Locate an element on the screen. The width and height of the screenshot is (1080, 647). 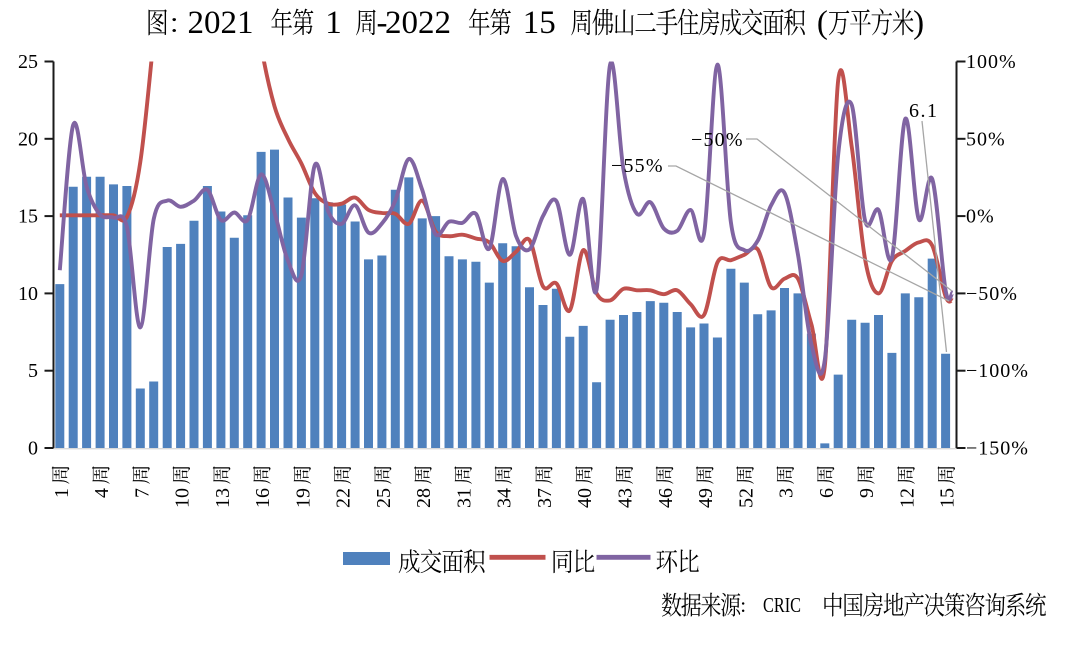
svg-text: 13 is located at coordinates (223, 498).